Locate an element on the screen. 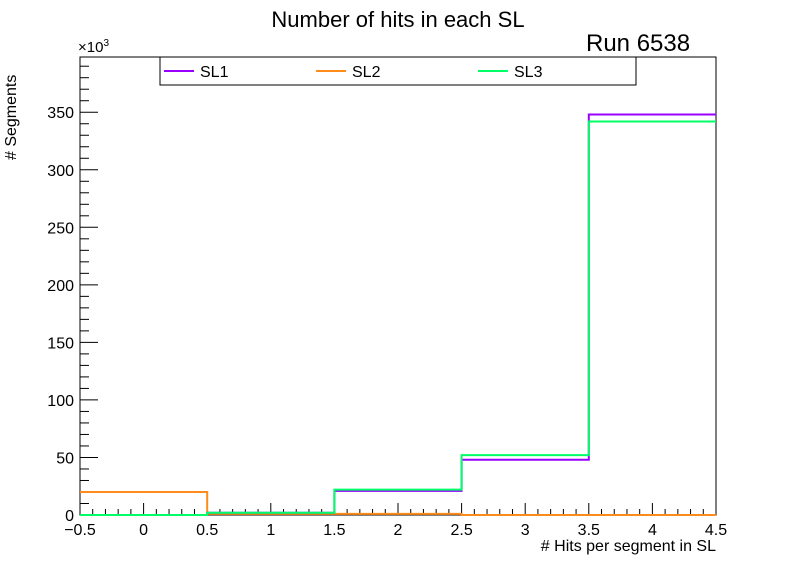  series-line-sl2 is located at coordinates (398, 503).